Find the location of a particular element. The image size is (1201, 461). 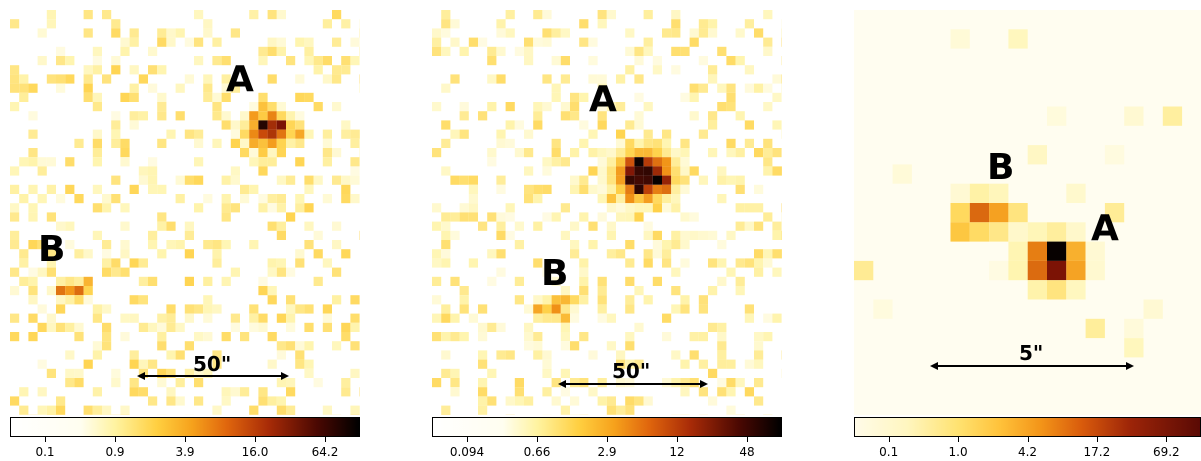

colorbar-tick is located at coordinates (889, 439).